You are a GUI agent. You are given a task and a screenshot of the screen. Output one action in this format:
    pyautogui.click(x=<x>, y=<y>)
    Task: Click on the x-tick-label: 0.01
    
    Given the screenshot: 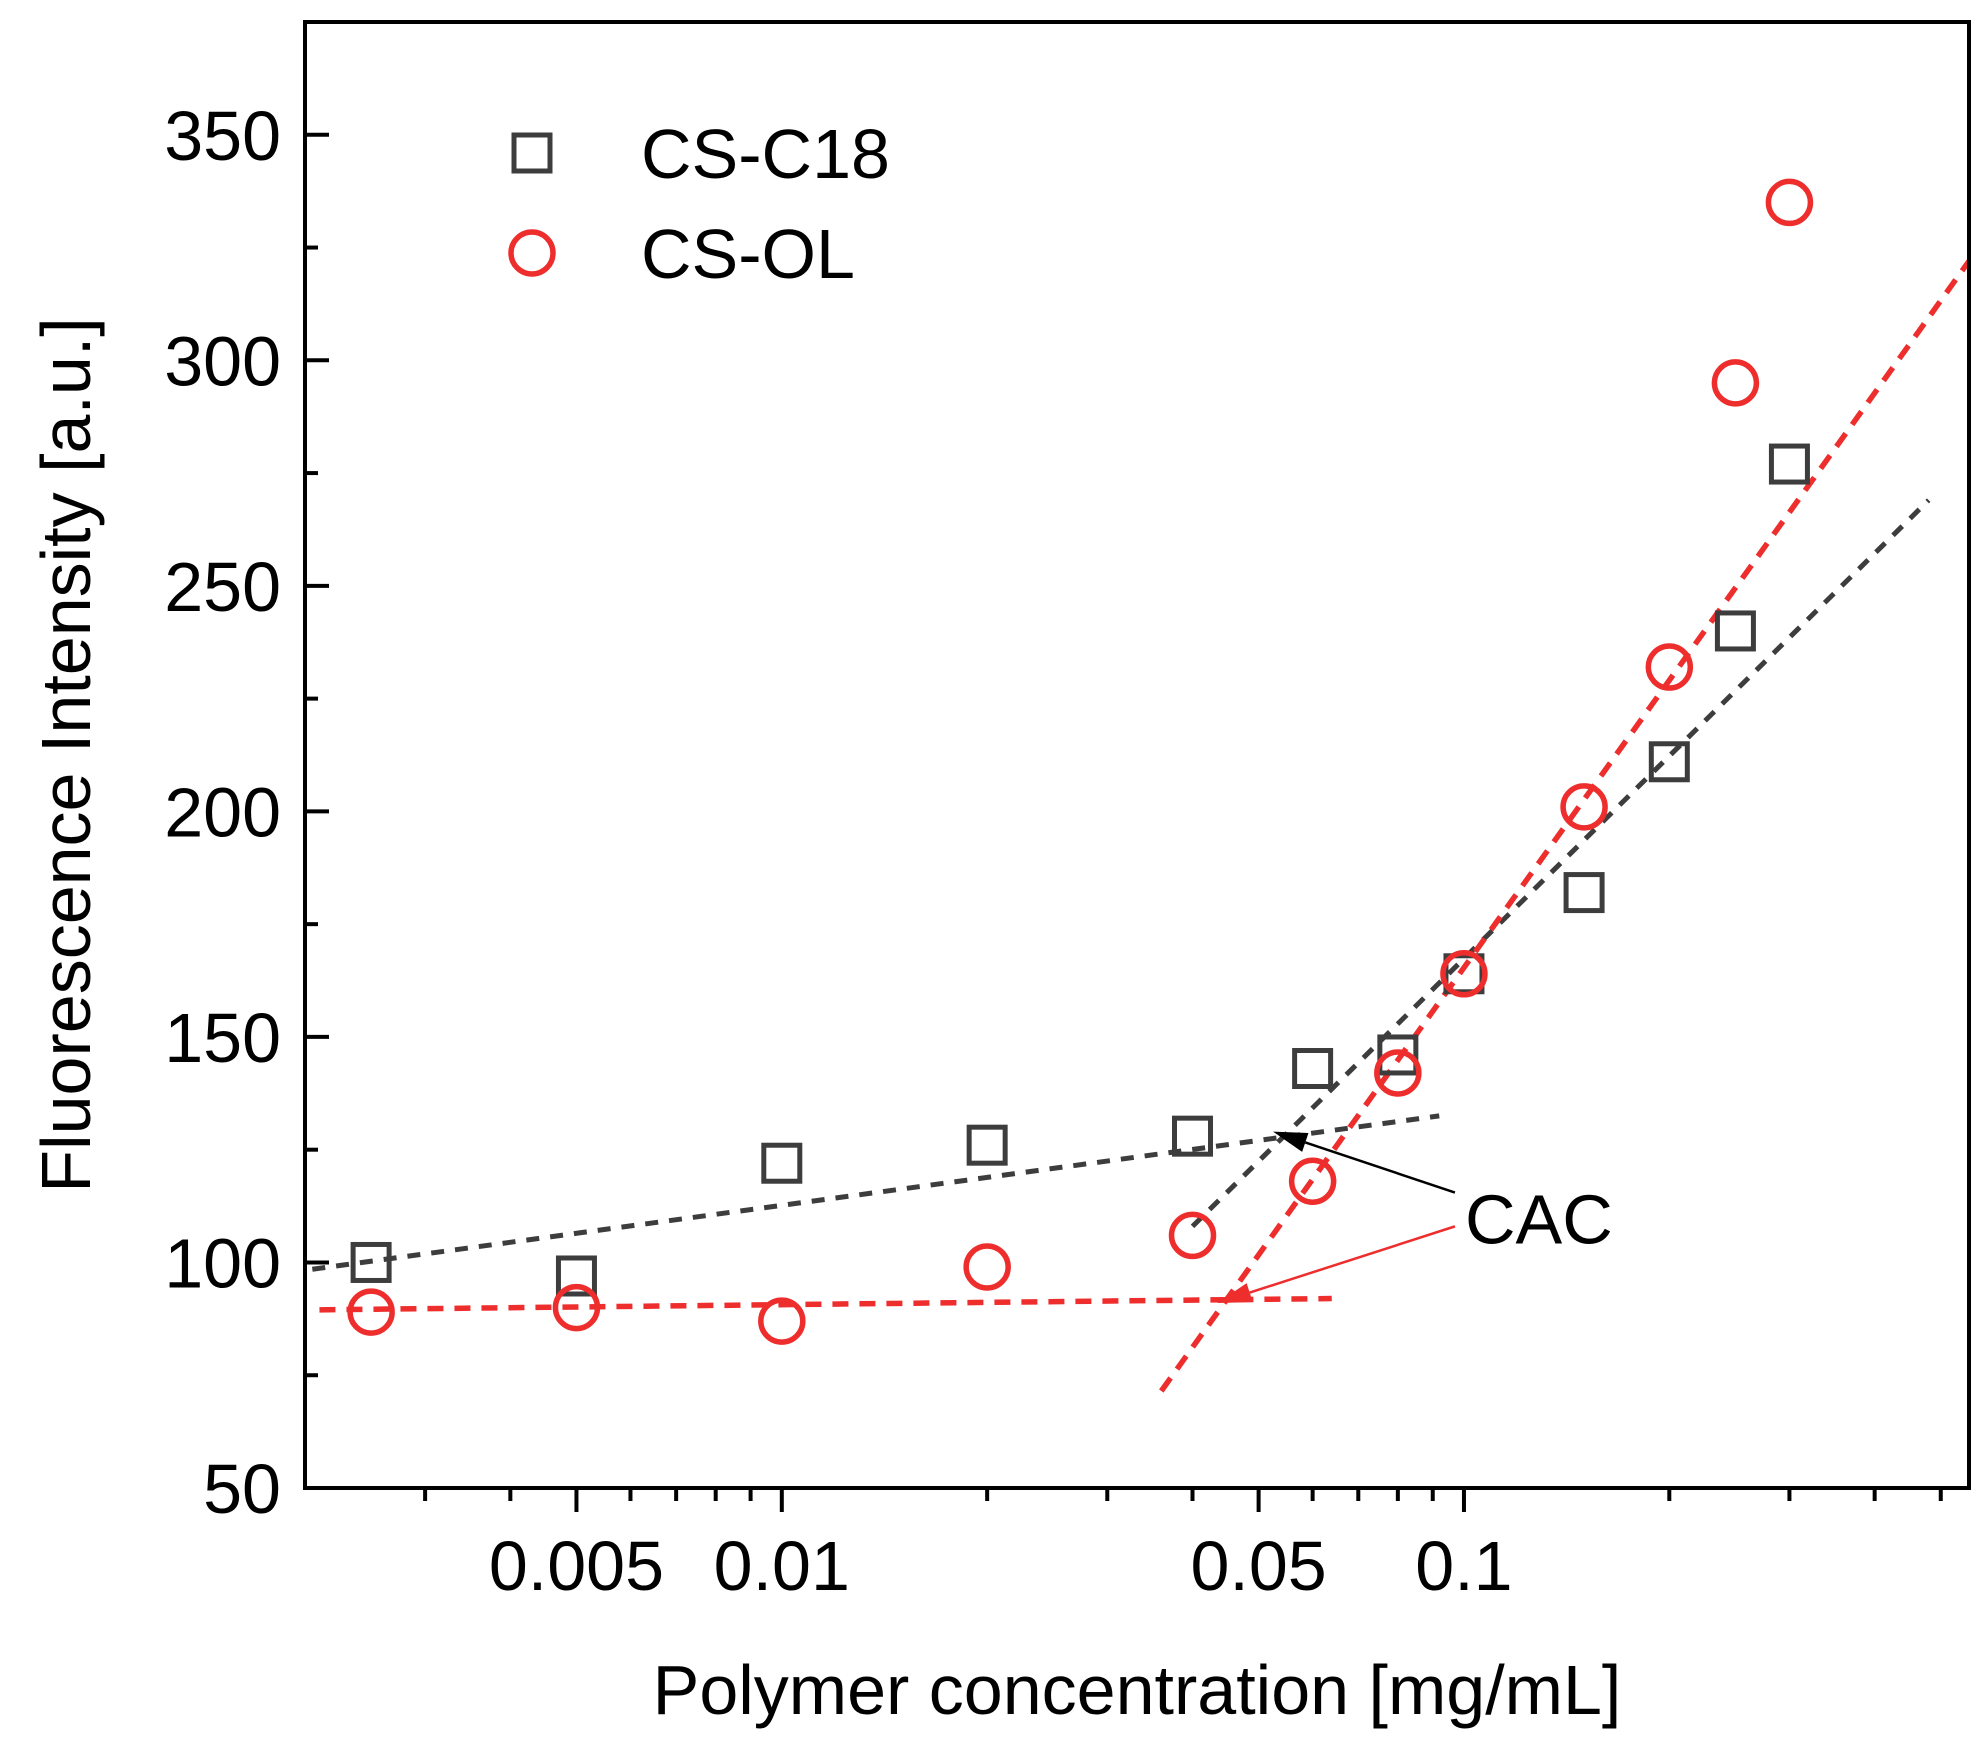 What is the action you would take?
    pyautogui.click(x=782, y=1566)
    